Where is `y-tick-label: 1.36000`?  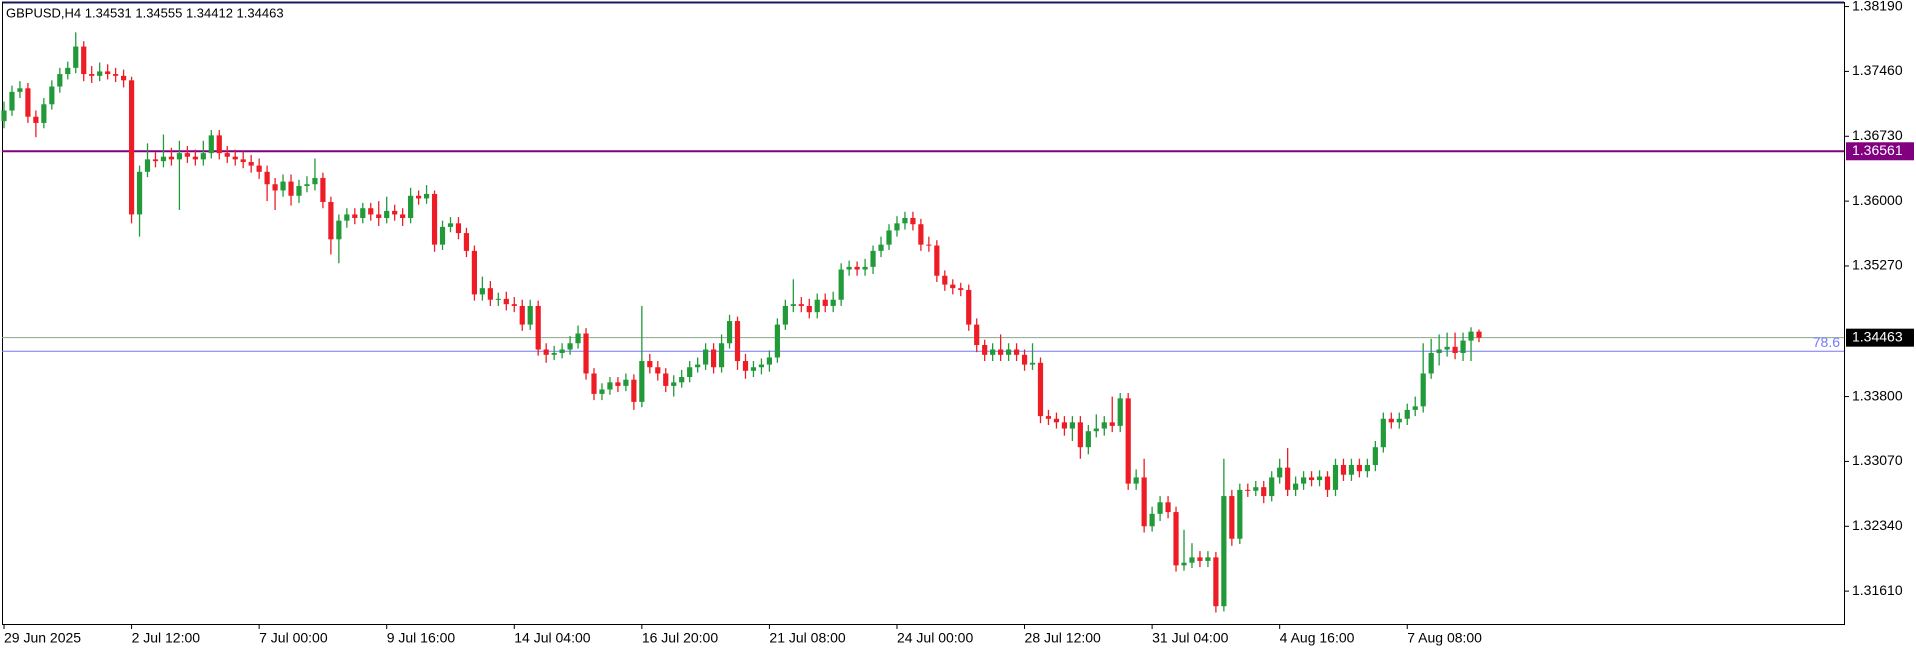
y-tick-label: 1.36000 is located at coordinates (1877, 200).